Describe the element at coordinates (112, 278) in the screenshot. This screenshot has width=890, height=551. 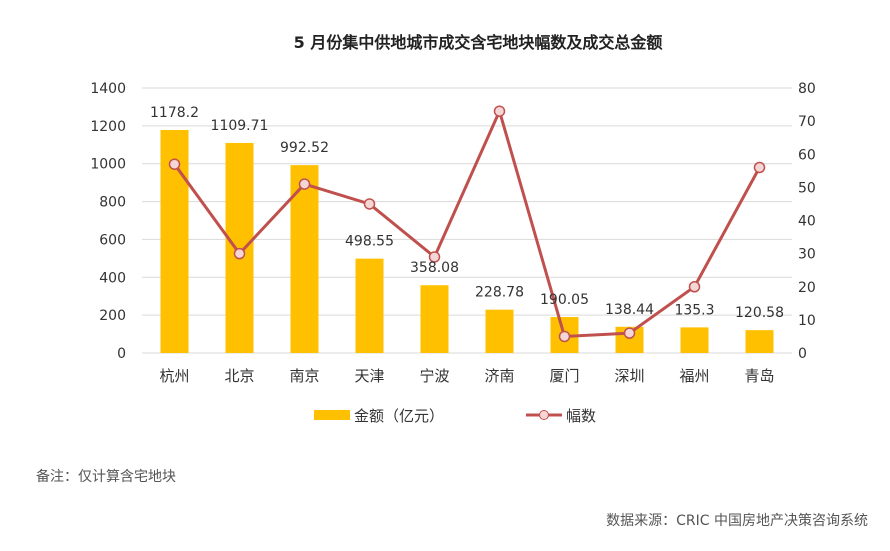
I see `y-tick-label: 400` at that location.